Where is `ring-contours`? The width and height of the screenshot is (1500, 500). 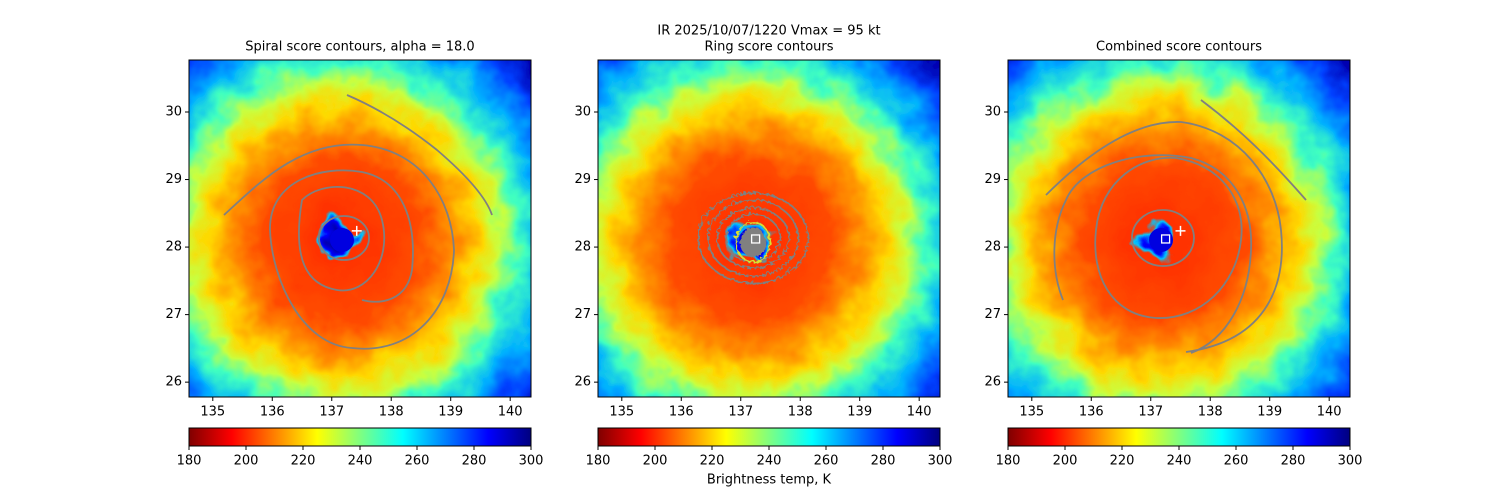 ring-contours is located at coordinates (751, 236).